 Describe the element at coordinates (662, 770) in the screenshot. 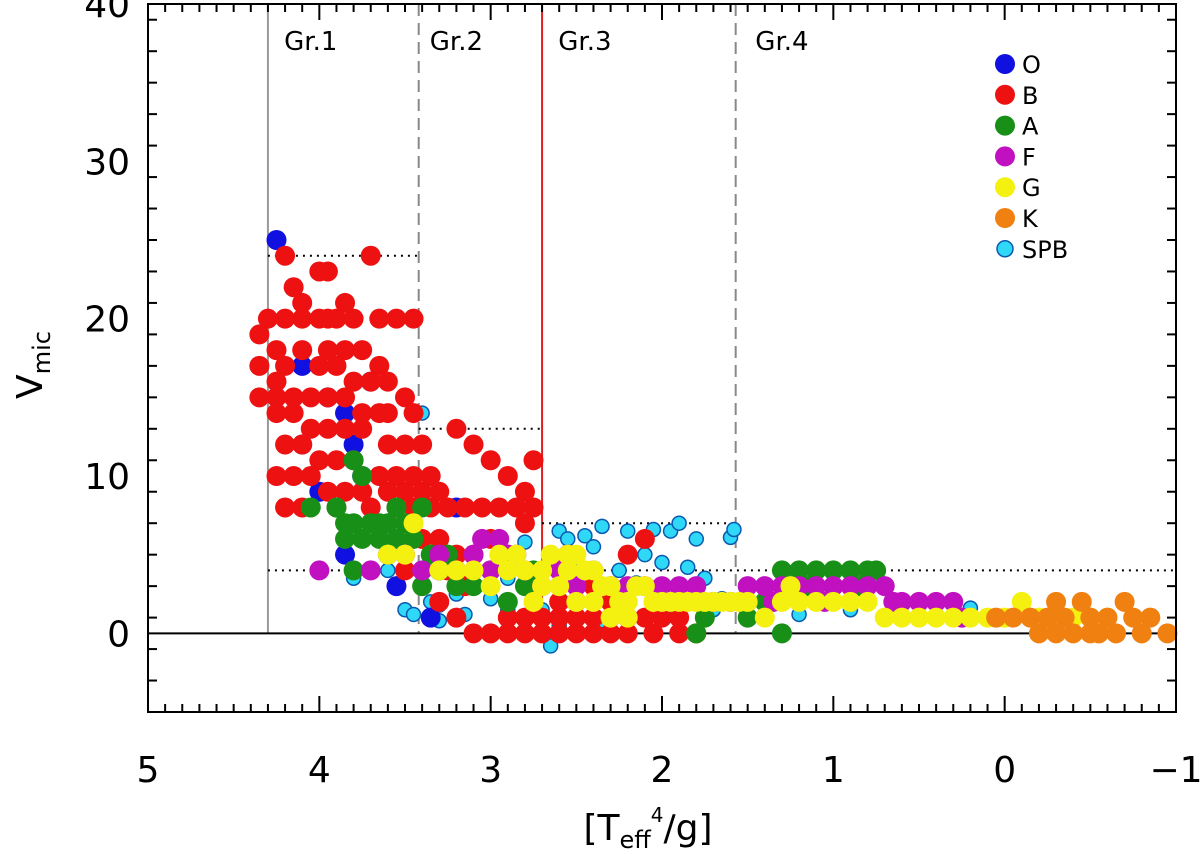

I see `x-tick-label: 2` at that location.